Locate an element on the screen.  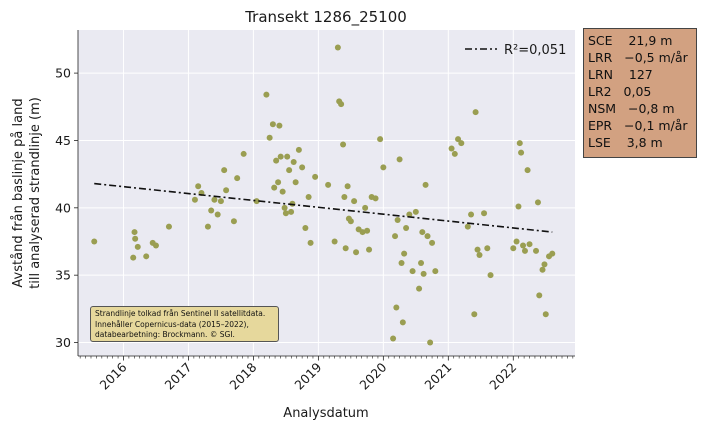
y-tick-label: 45 is located at coordinates (63, 140).